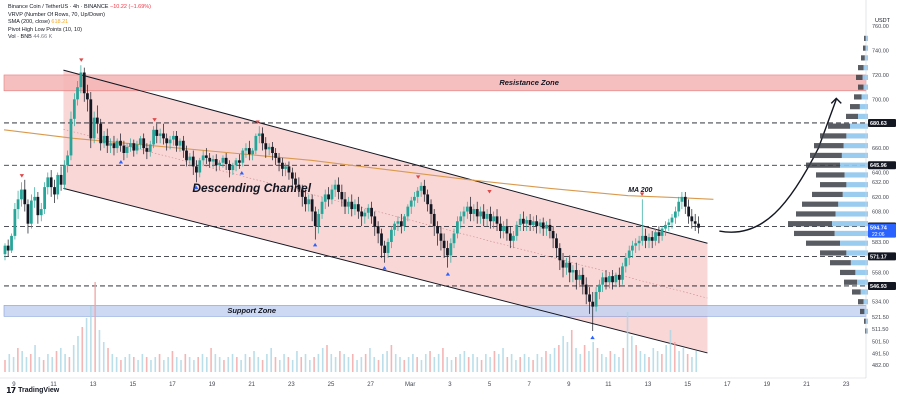  What do you see at coordinates (880, 366) in the screenshot?
I see `y-tick-label: 482.00` at bounding box center [880, 366].